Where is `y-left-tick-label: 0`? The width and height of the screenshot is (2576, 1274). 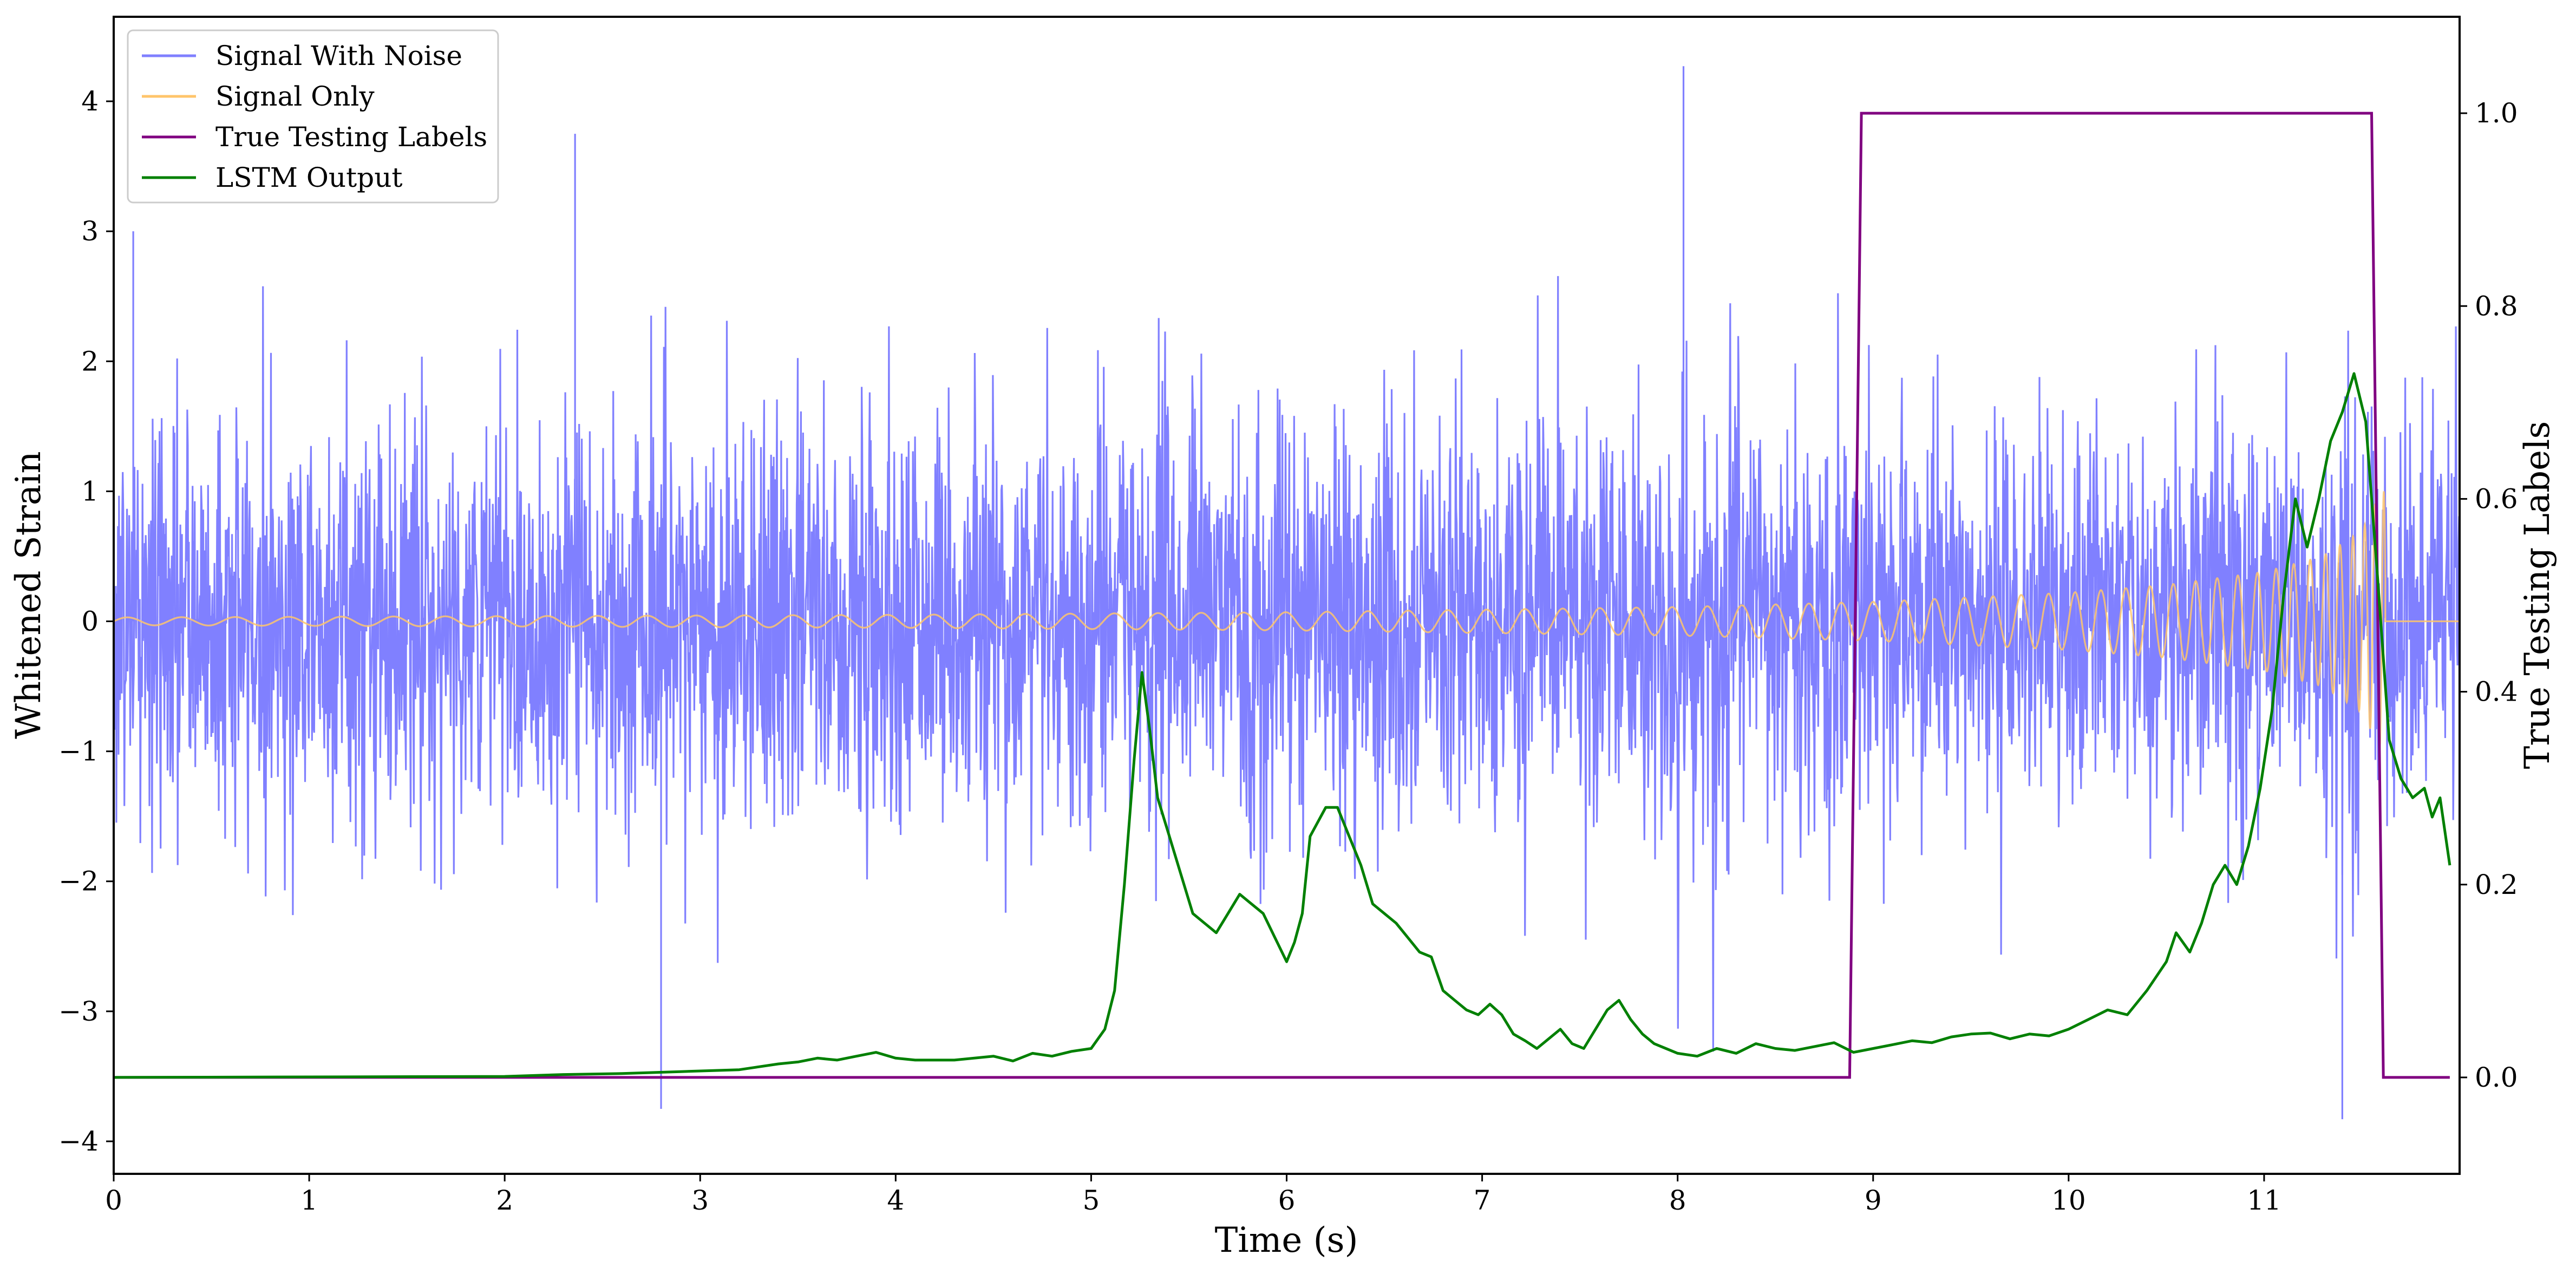 y-left-tick-label: 0 is located at coordinates (90, 621).